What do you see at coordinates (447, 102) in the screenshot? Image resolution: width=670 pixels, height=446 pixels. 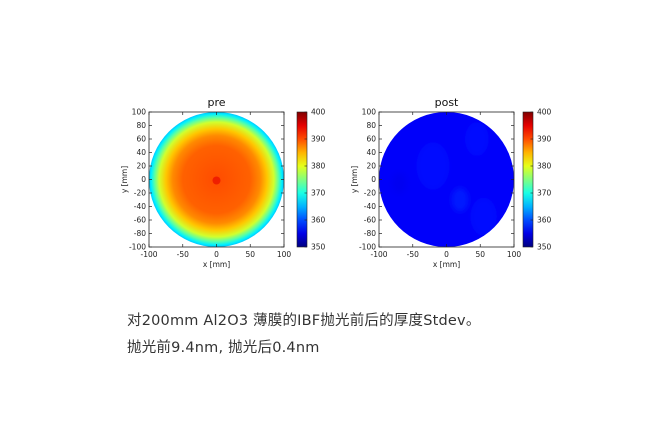 I see `chart-title: post` at bounding box center [447, 102].